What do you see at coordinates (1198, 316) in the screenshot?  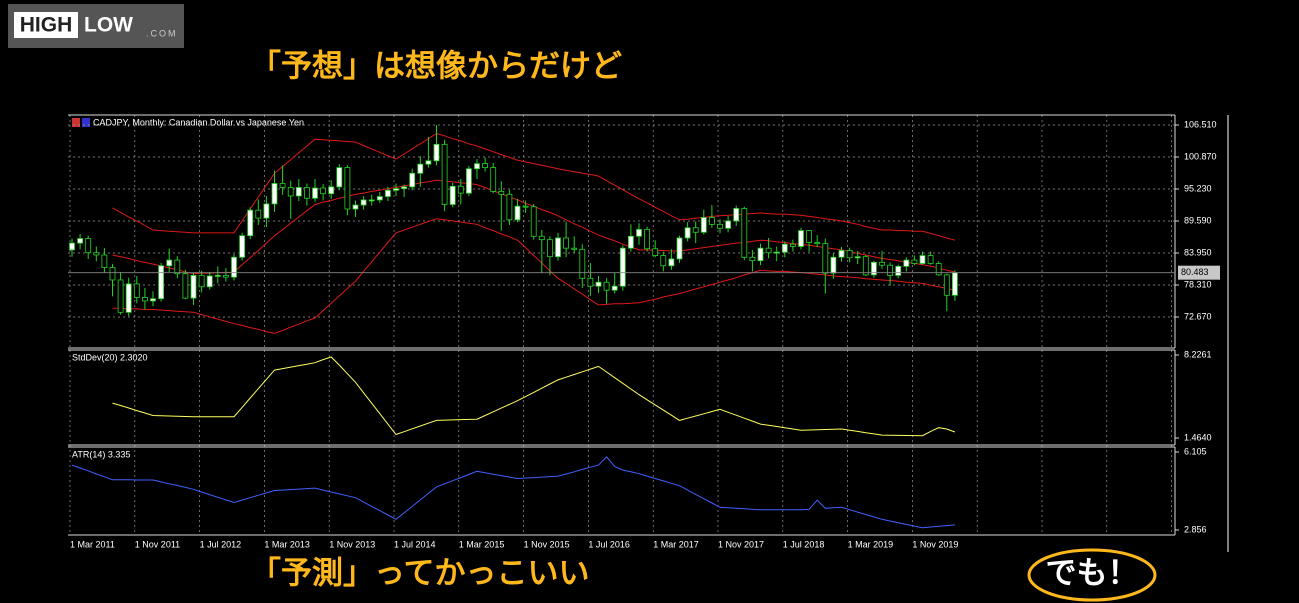 I see `y-tick-label: 72.670` at bounding box center [1198, 316].